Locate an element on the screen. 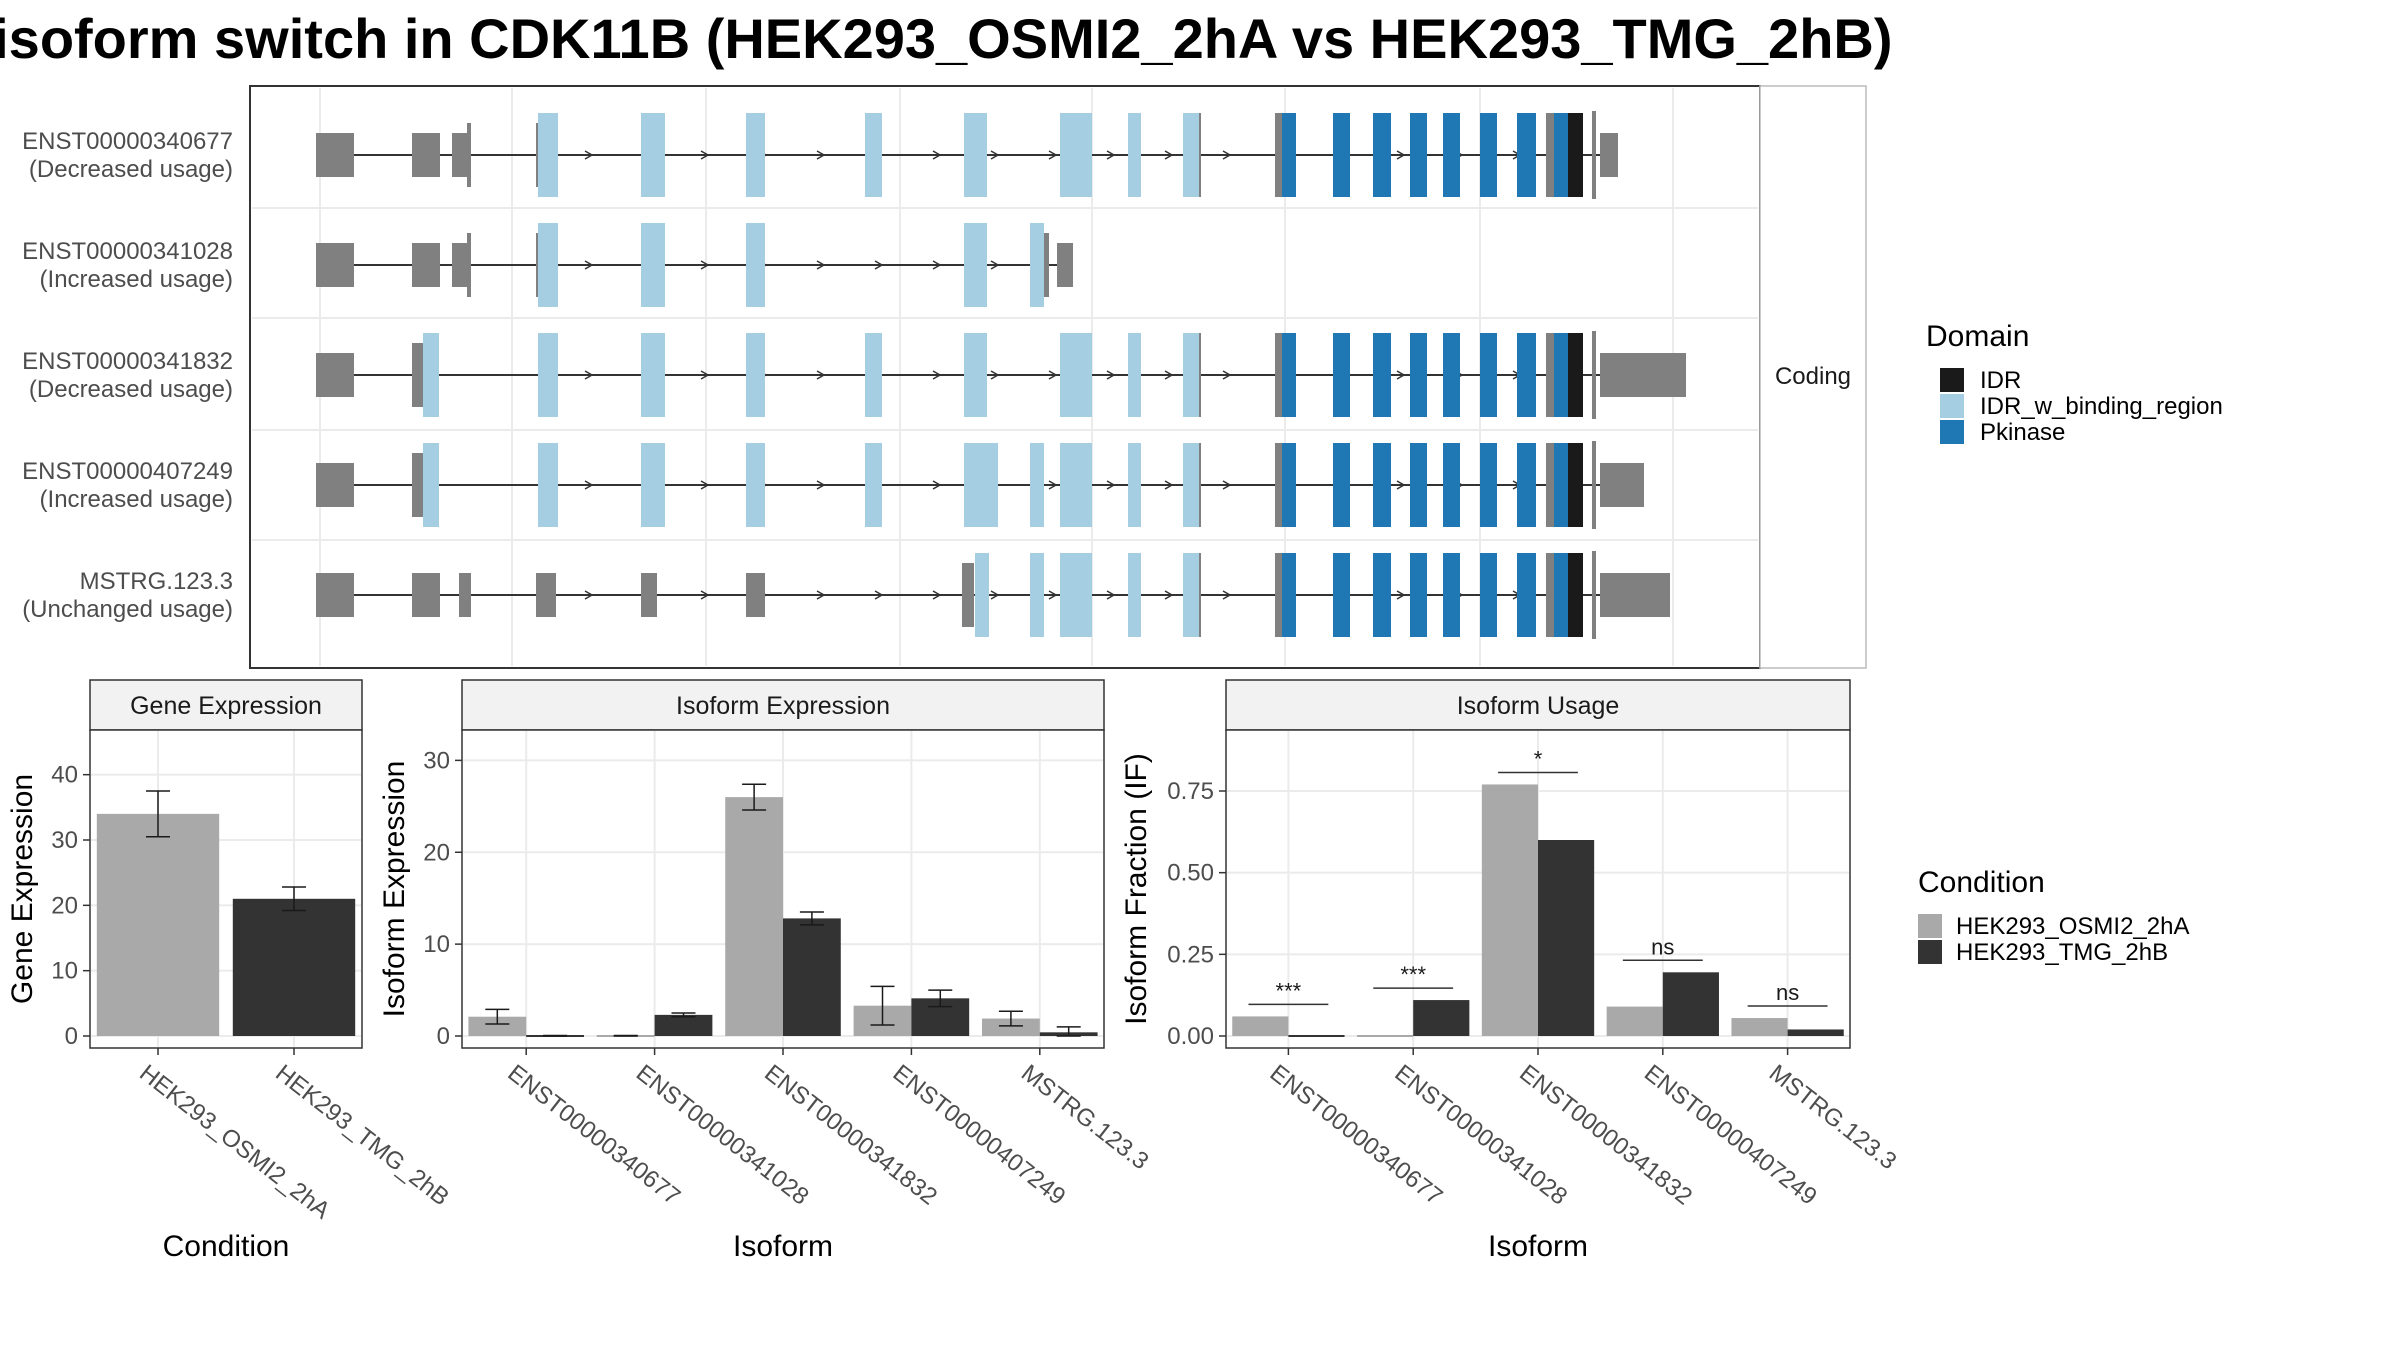  isoform-label: ENST00000341832 is located at coordinates (127, 361).